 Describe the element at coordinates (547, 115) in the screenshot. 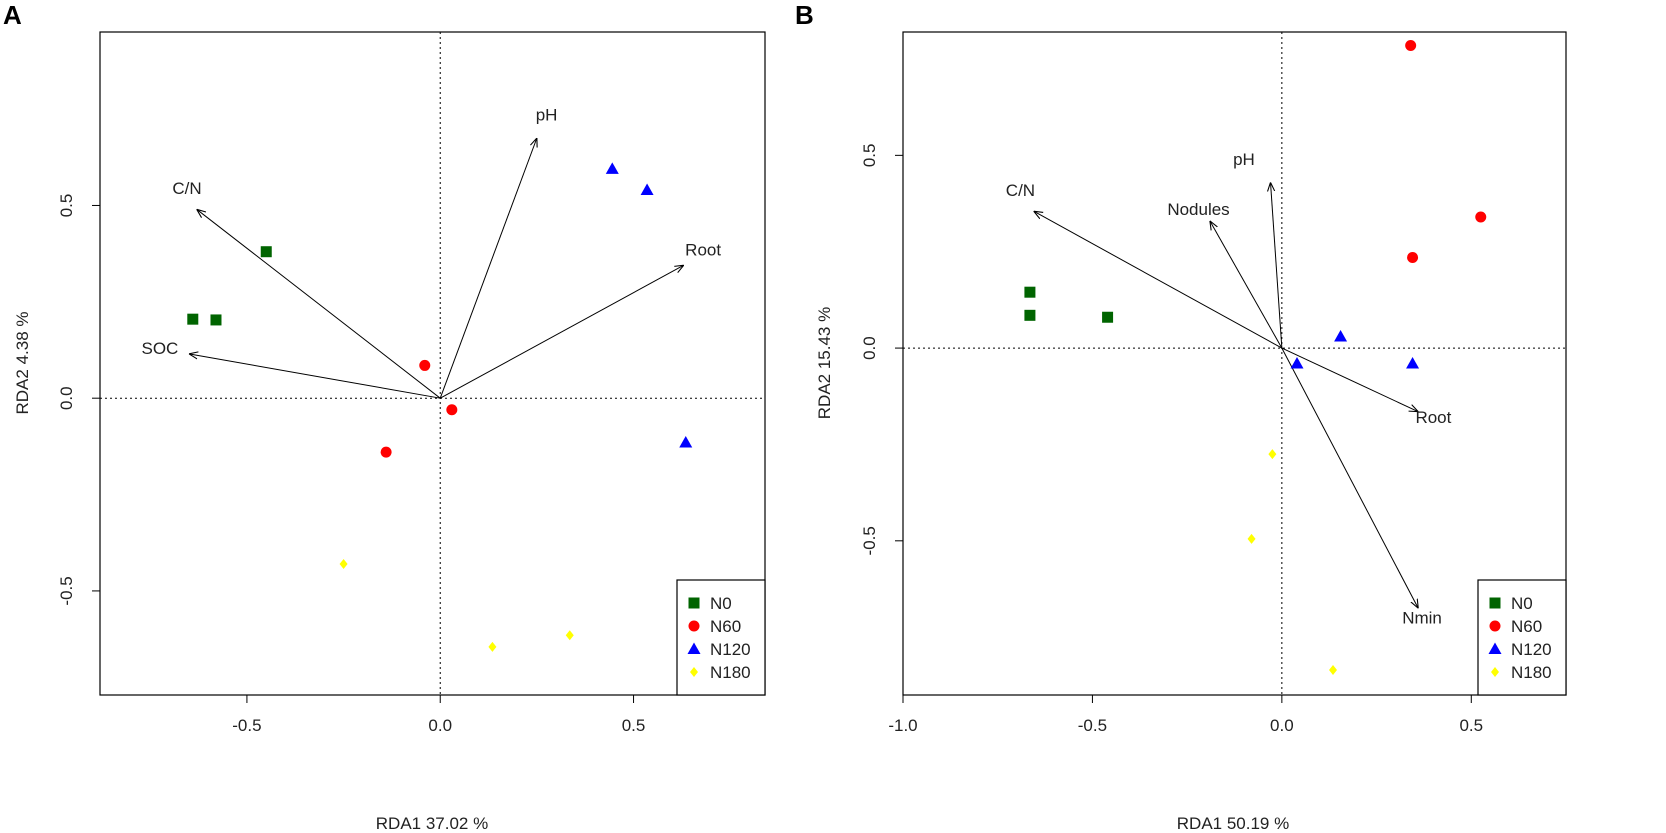

I see `panel-a-arrow-label-ph: pH` at that location.